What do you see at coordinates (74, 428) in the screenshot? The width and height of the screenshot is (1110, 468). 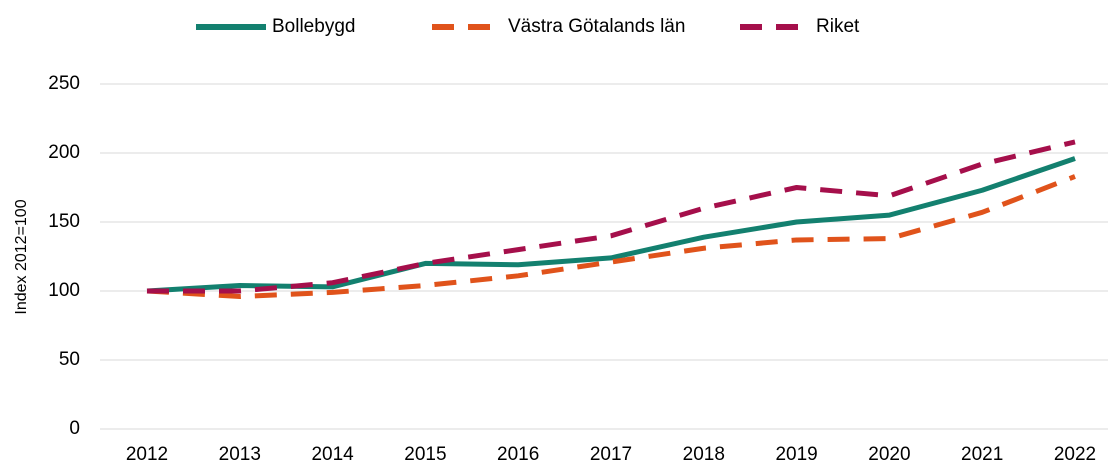 I see `y-tick-label: 0` at bounding box center [74, 428].